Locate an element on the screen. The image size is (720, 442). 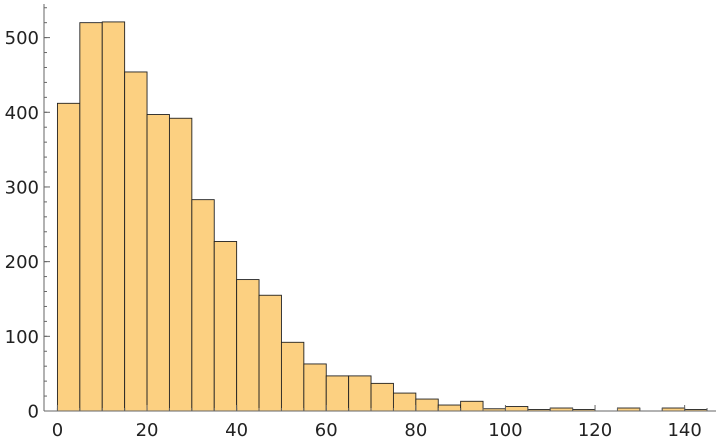
x-tick-label: 80 is located at coordinates (415, 430).